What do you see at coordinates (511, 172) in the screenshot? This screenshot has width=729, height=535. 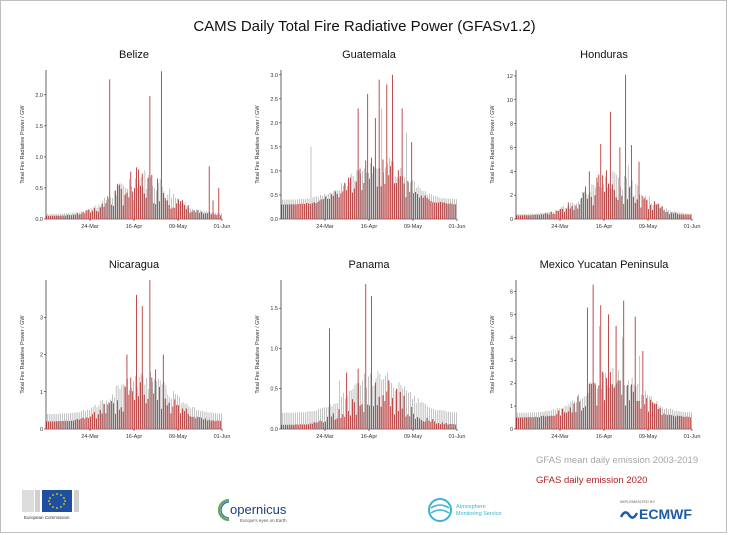 I see `y-tick-label: 4` at bounding box center [511, 172].